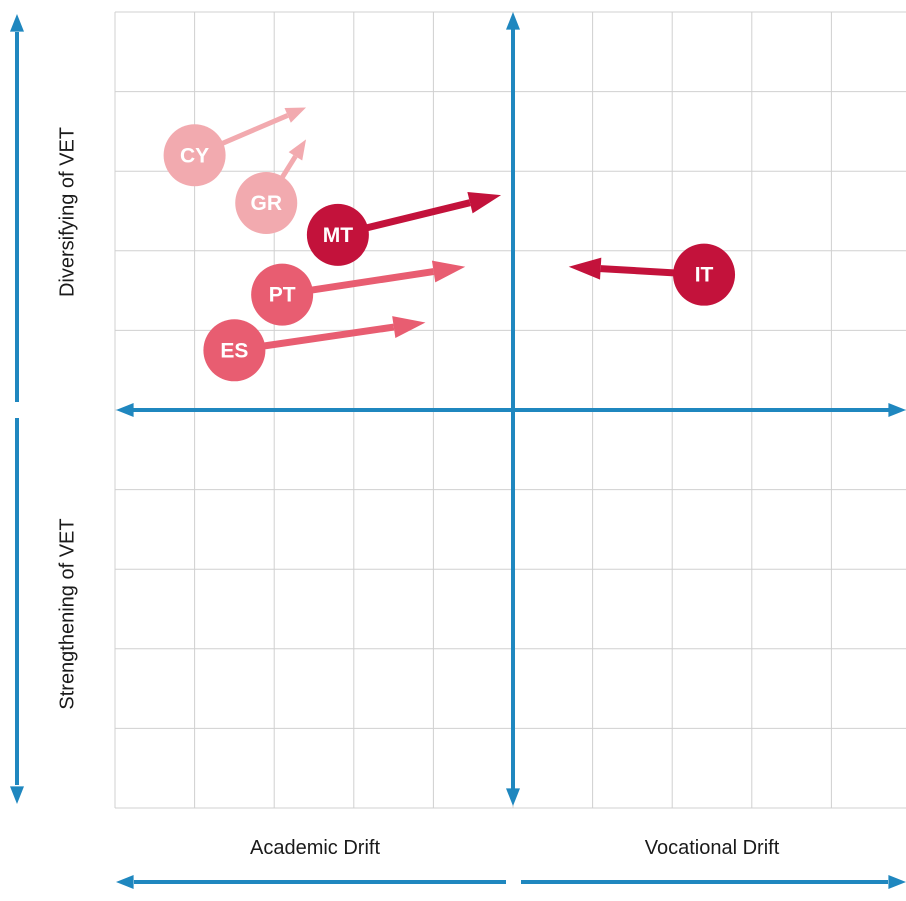 This screenshot has height=901, width=906. What do you see at coordinates (897, 882) in the screenshot?
I see `bottom-arrow-right-head` at bounding box center [897, 882].